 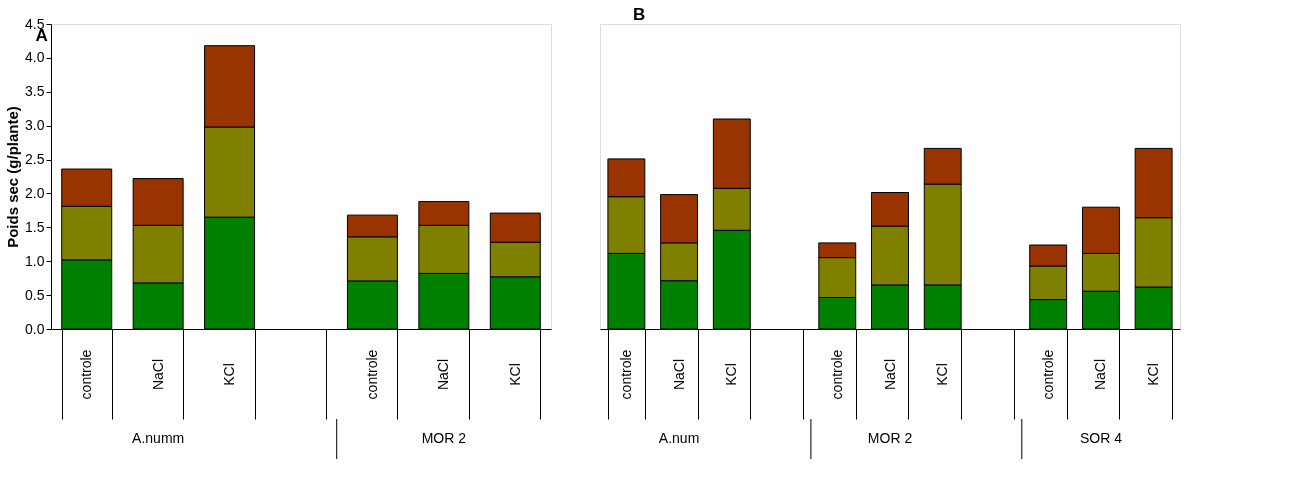 What do you see at coordinates (35, 192) in the screenshot?
I see `y-tick-label: 2.0` at bounding box center [35, 192].